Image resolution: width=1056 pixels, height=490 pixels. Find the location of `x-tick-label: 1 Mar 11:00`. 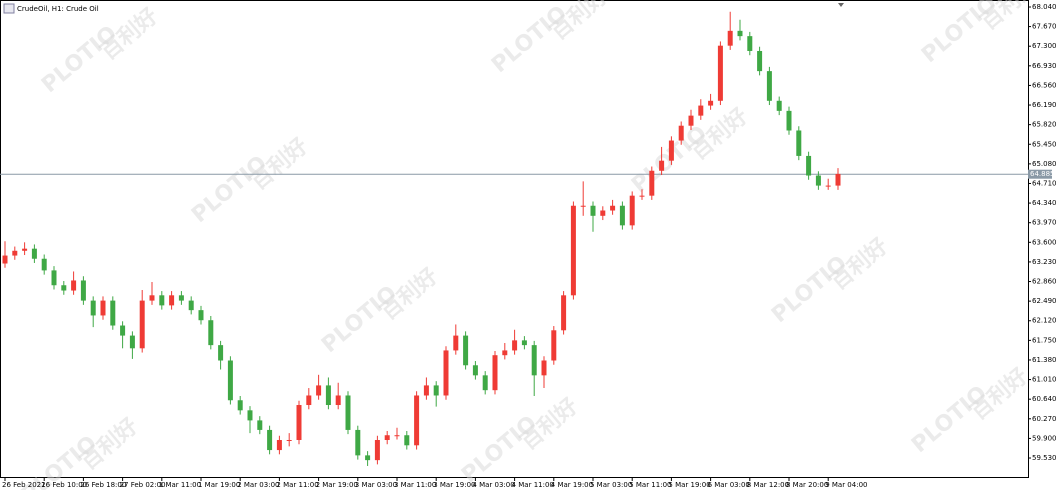

x-tick-label: 1 Mar 11:00 is located at coordinates (180, 485).